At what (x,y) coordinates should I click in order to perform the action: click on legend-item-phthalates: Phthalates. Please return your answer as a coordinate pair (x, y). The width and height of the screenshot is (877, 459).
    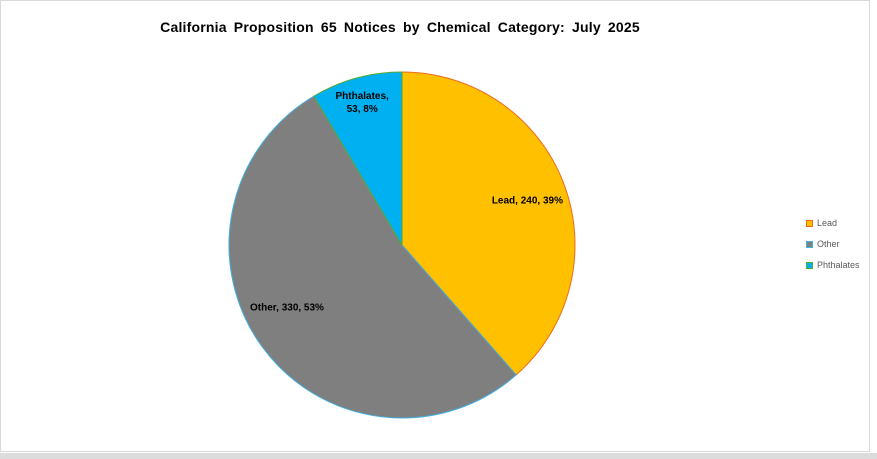
    Looking at the image, I should click on (833, 265).